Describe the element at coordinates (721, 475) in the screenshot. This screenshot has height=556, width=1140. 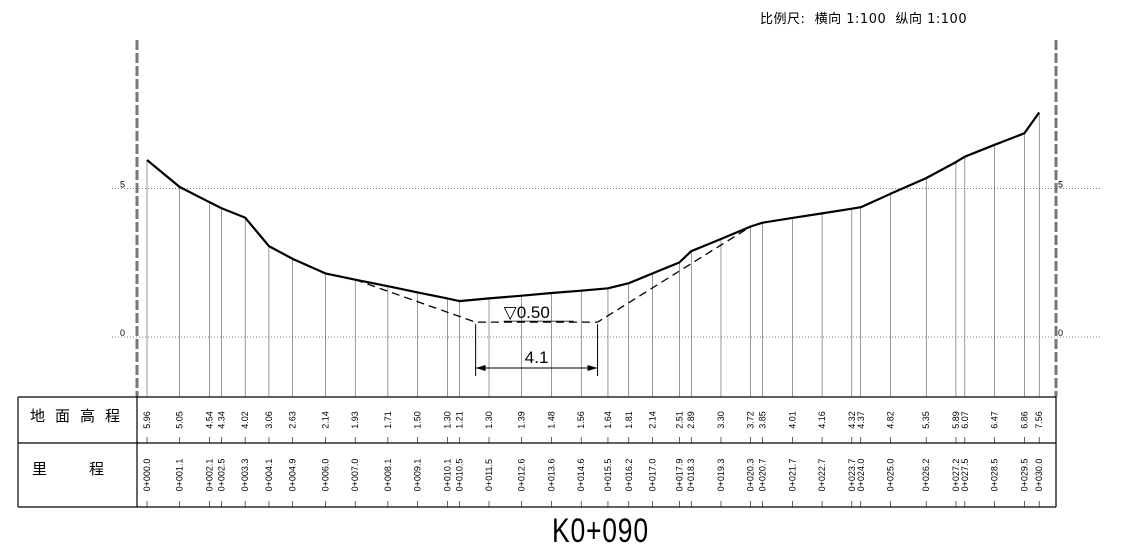
I see `station-value: 0+019.3` at that location.